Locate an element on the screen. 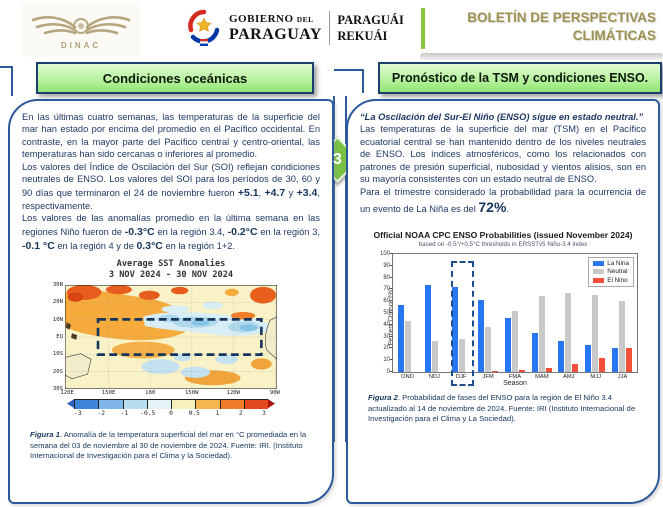 This screenshot has height=507, width=663. y-tick-label: 30 is located at coordinates (386, 336).